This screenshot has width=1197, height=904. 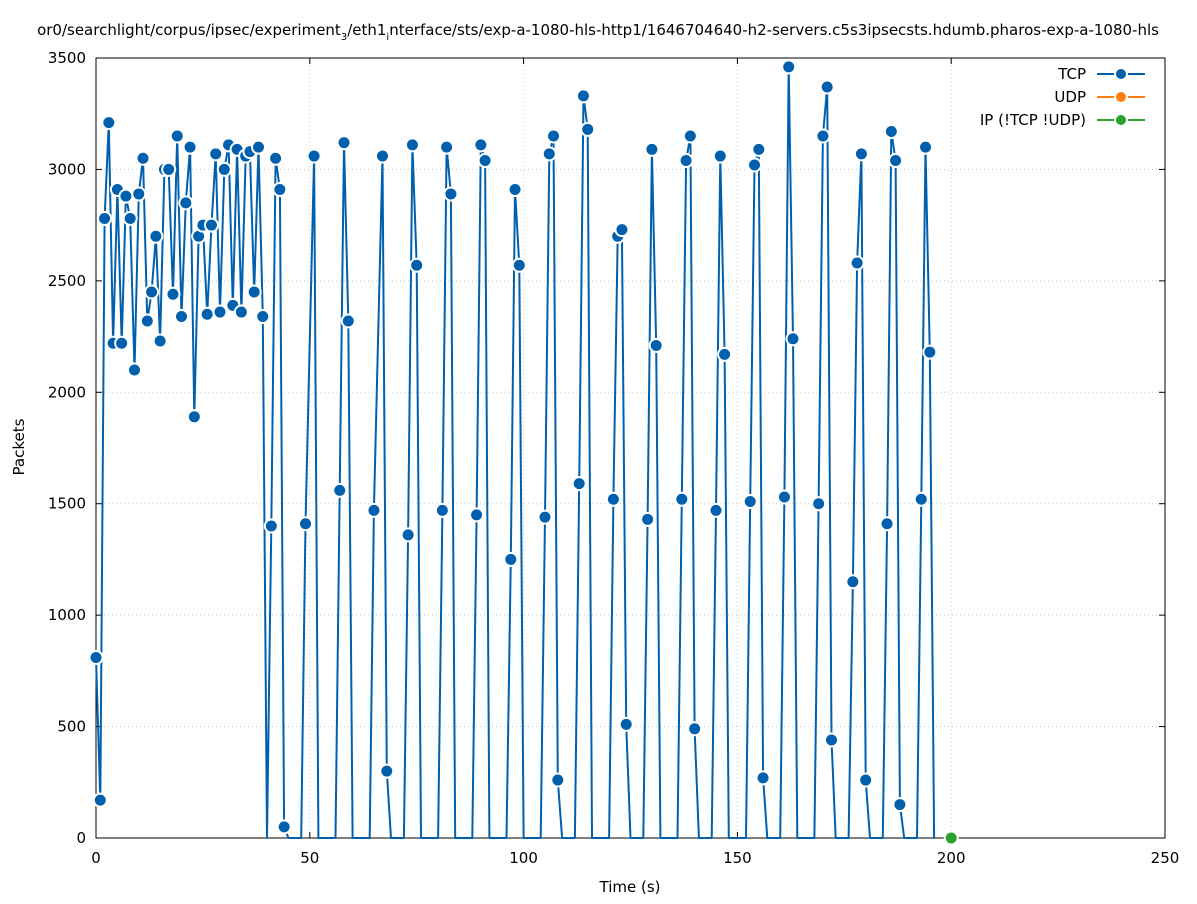 What do you see at coordinates (67, 169) in the screenshot?
I see `y-tick-label: 3000` at bounding box center [67, 169].